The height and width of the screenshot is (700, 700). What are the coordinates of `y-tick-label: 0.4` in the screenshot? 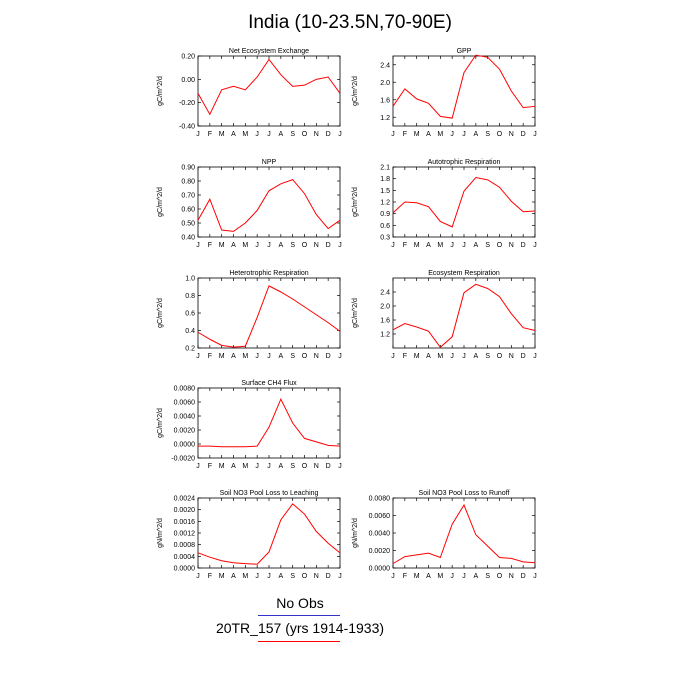 It's located at (190, 331).